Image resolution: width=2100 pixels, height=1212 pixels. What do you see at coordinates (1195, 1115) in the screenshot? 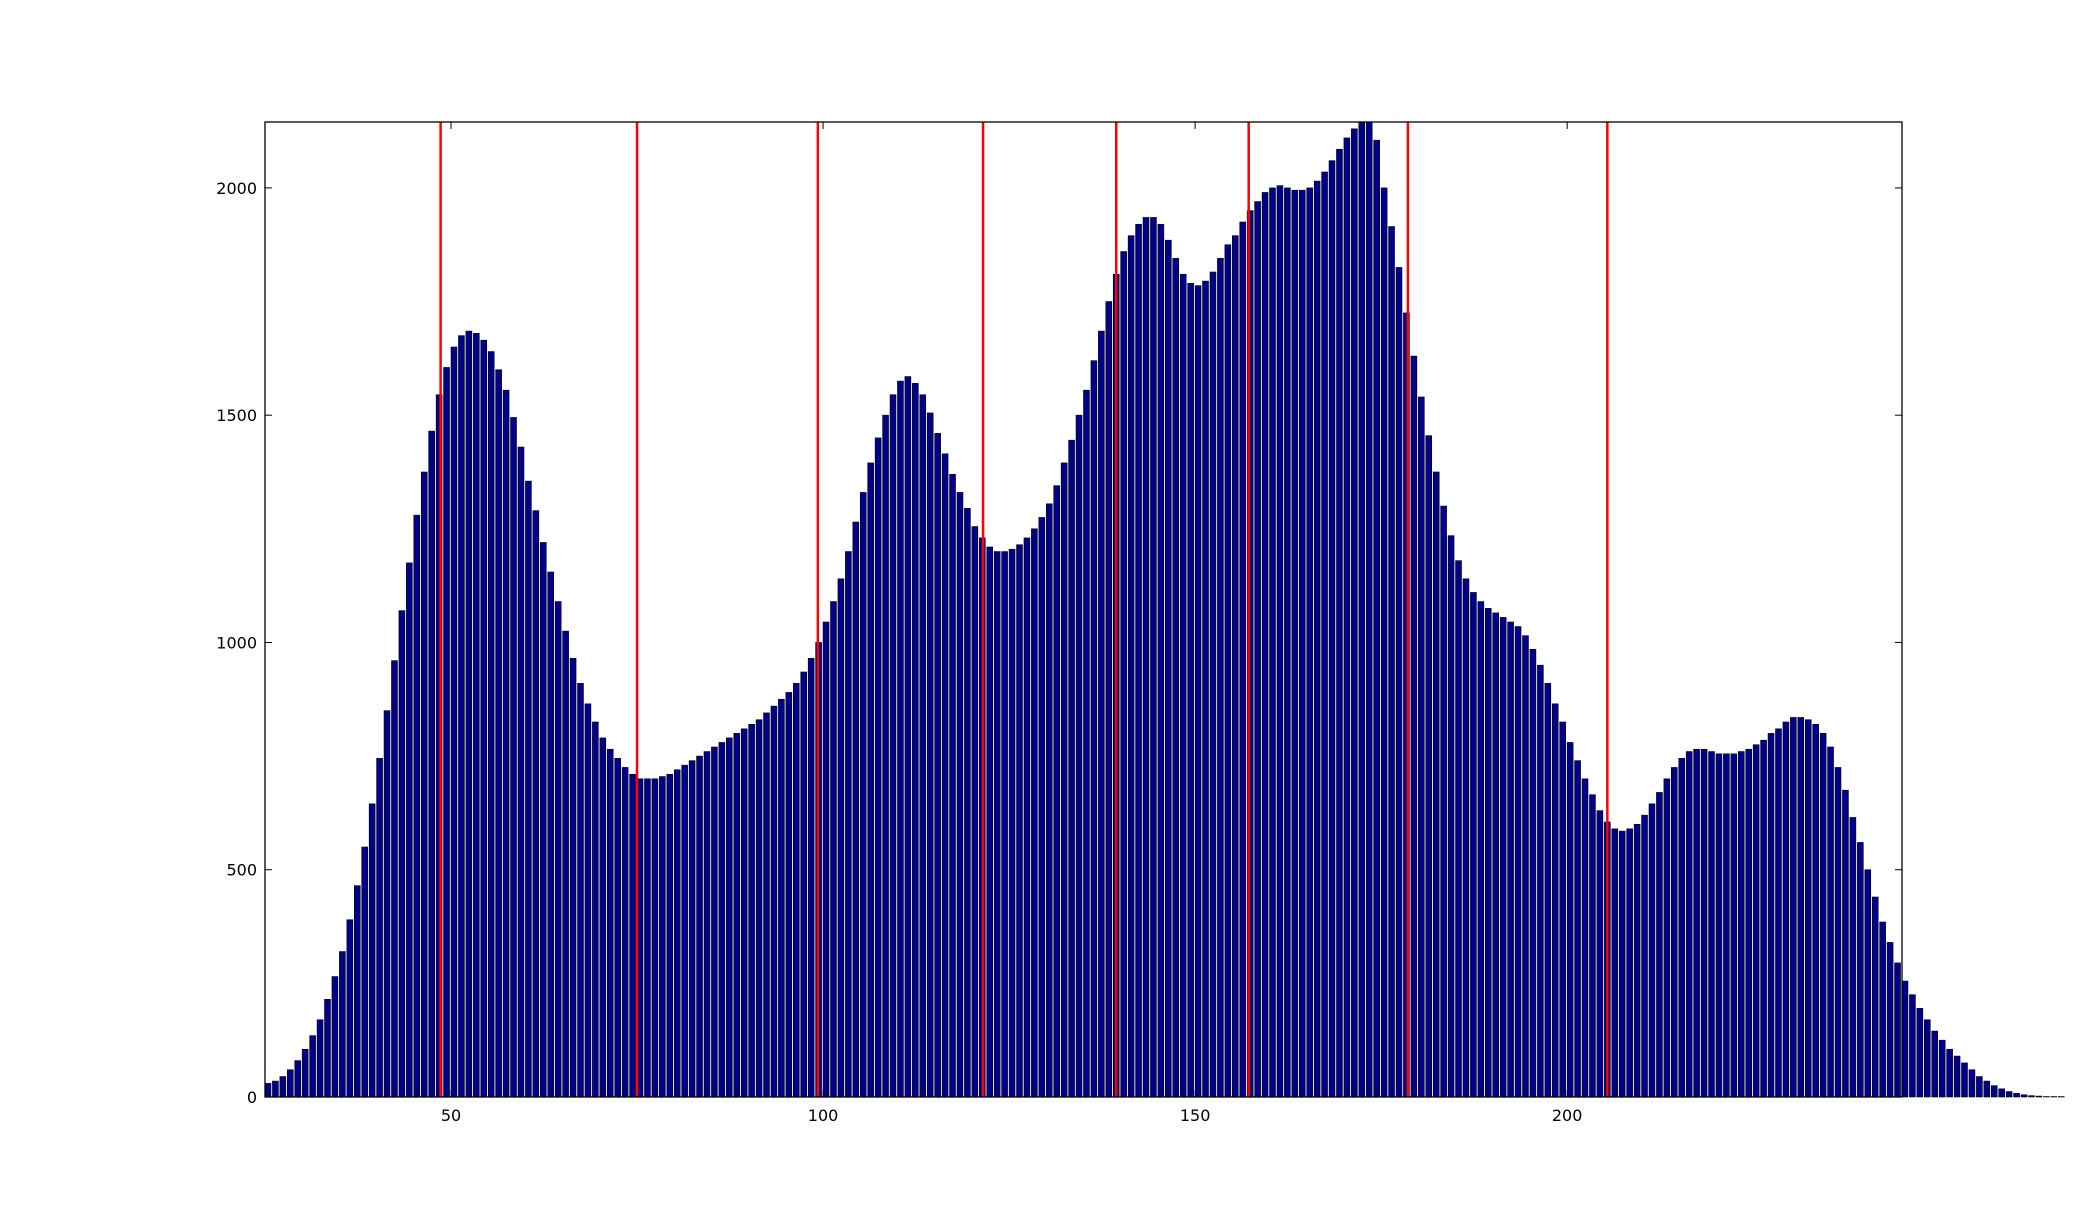
I see `x-tick-label: 150` at bounding box center [1195, 1115].